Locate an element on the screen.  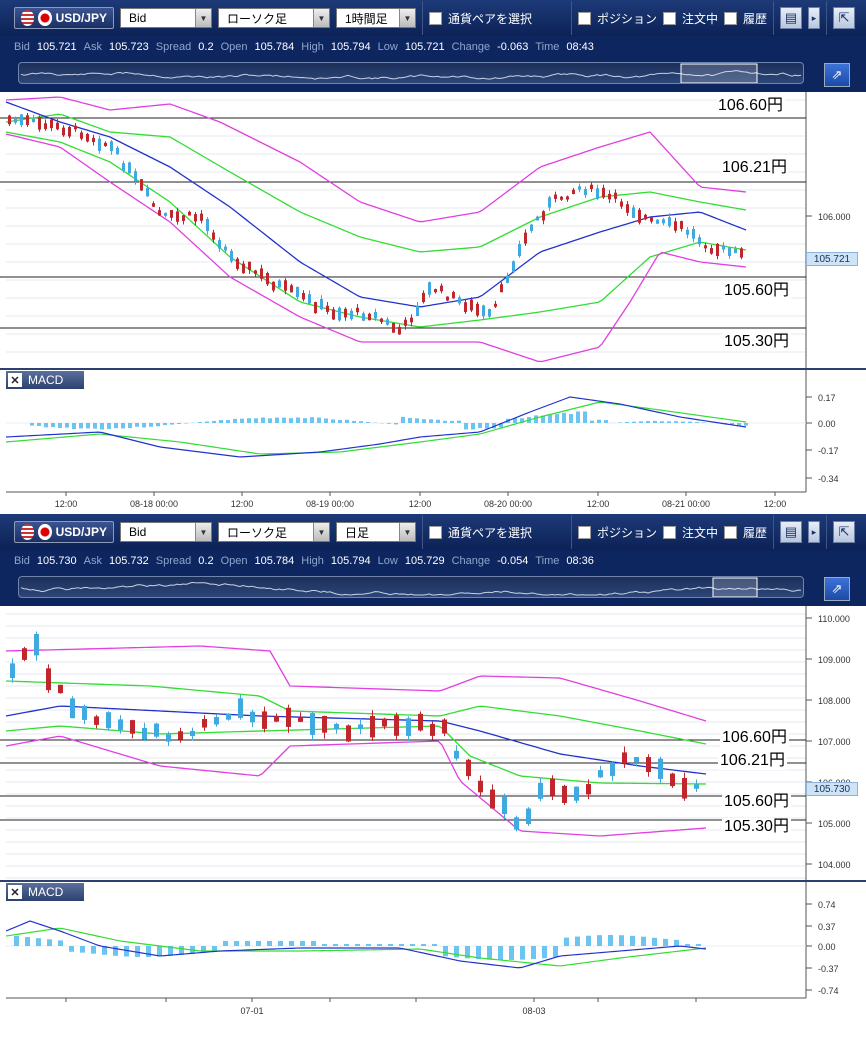
macd-axis-label: 0.37 is located at coordinates (827, 927).